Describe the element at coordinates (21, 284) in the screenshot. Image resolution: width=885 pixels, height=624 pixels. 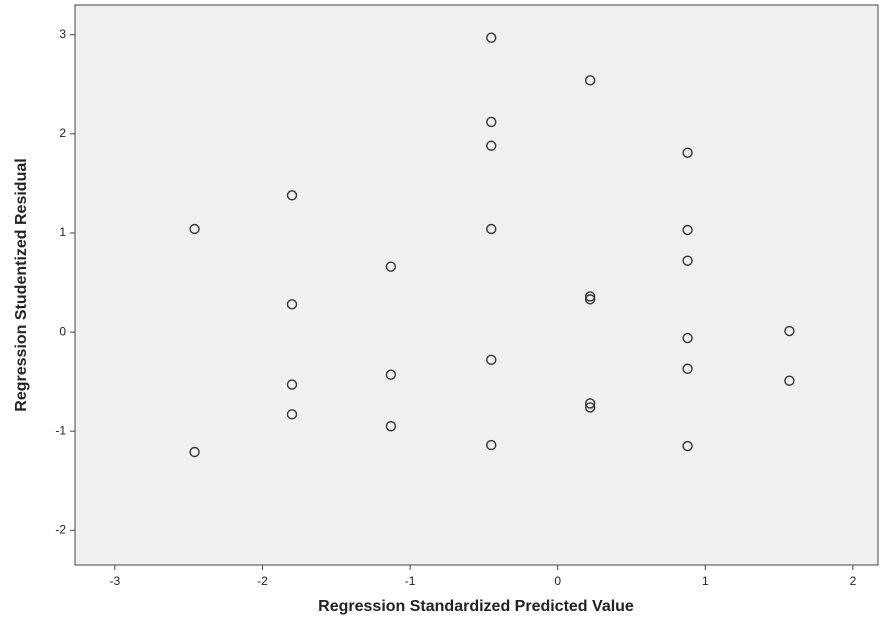
I see `y-axis-label: Regression Studentized Residual` at that location.